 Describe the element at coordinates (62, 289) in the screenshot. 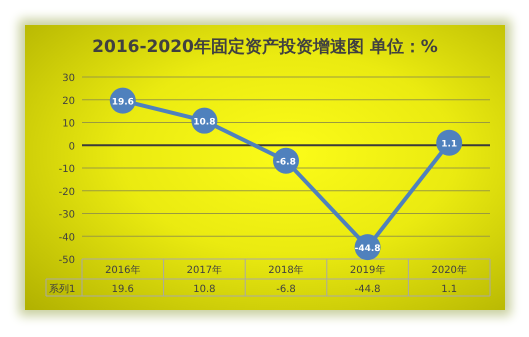

I see `text: 系列1` at that location.